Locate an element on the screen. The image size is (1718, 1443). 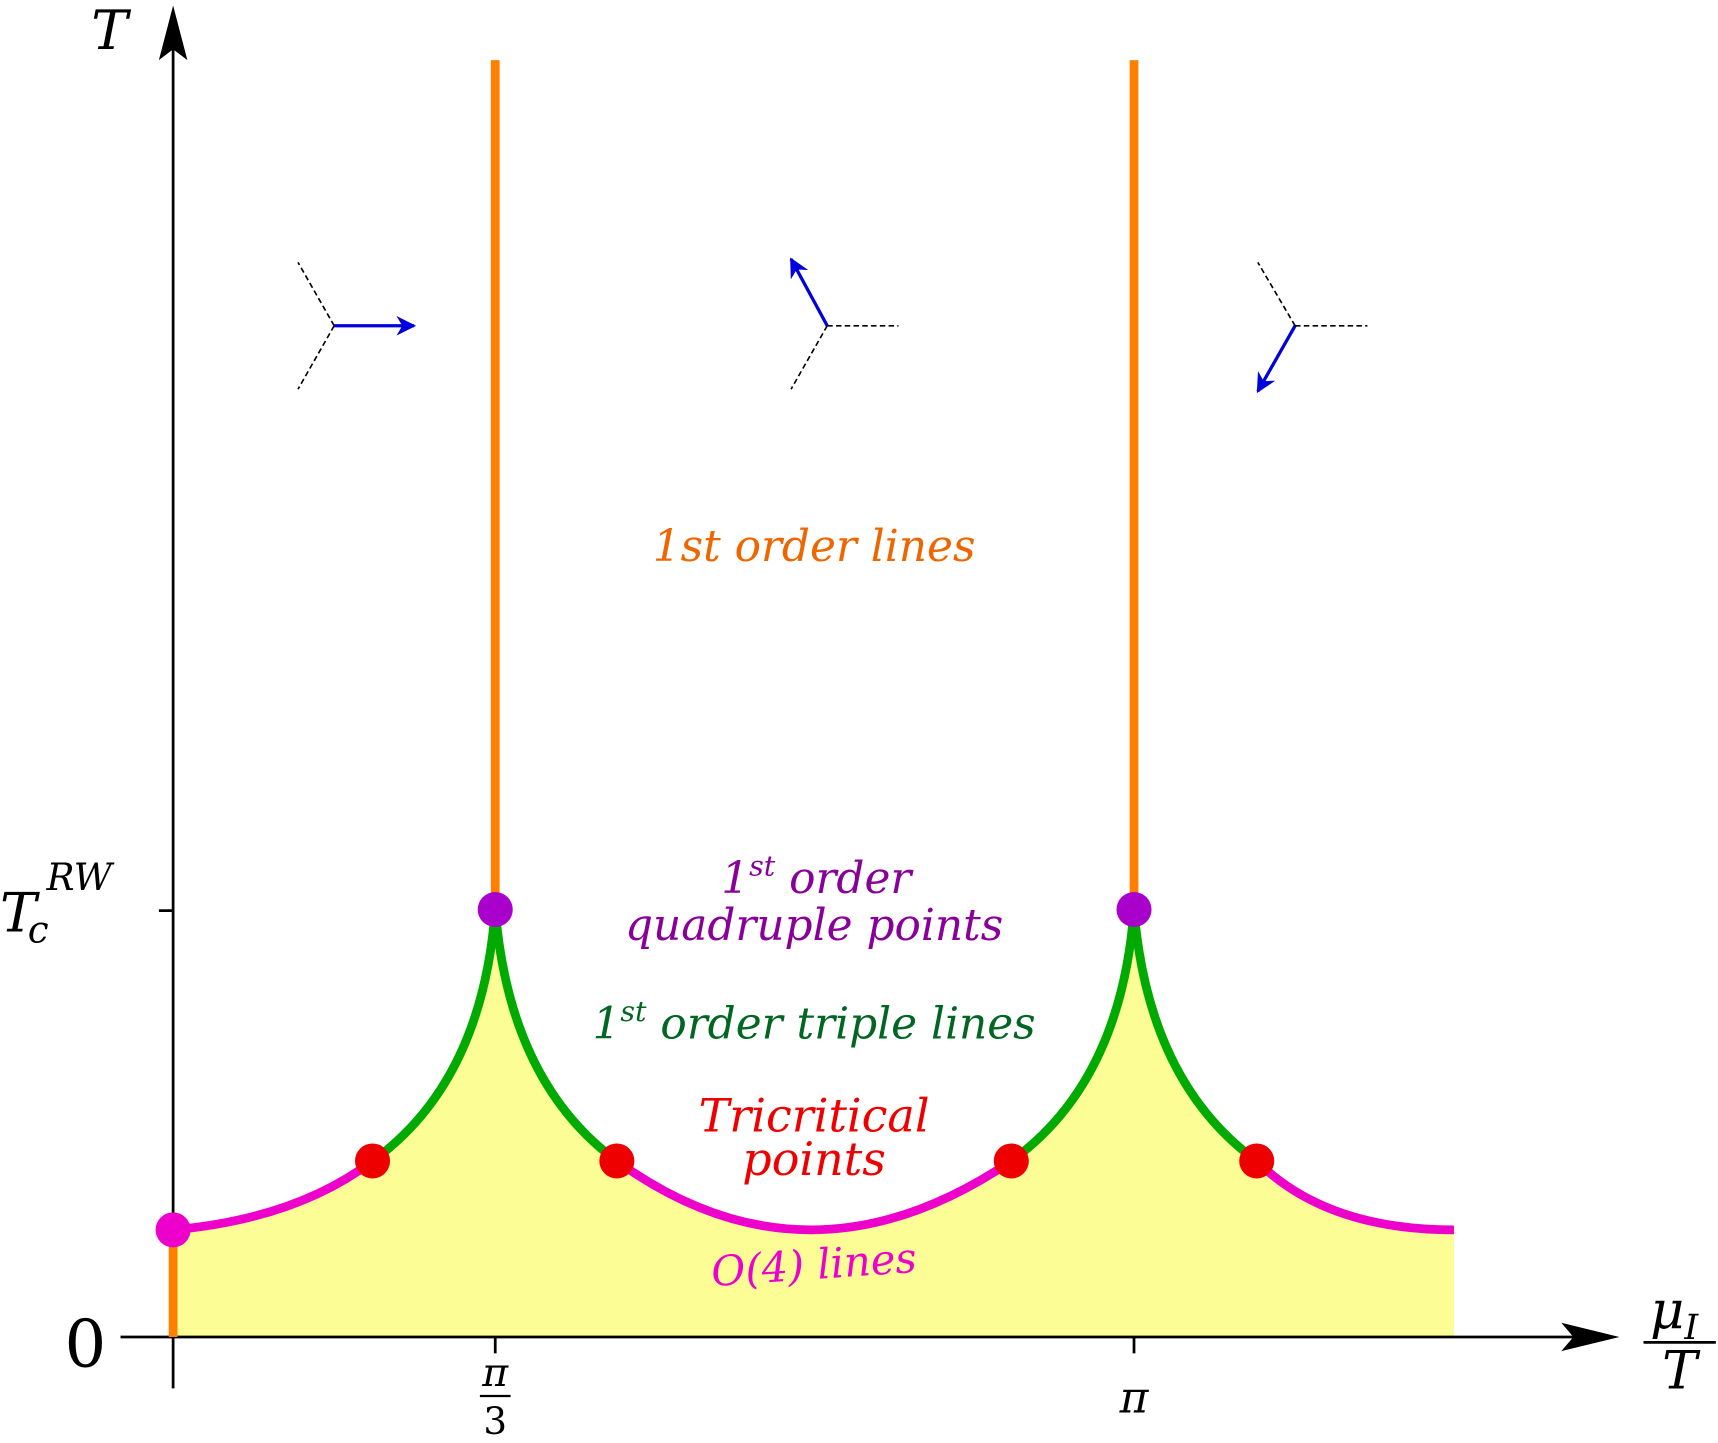
y-tick-label: 0 is located at coordinates (86, 1345).